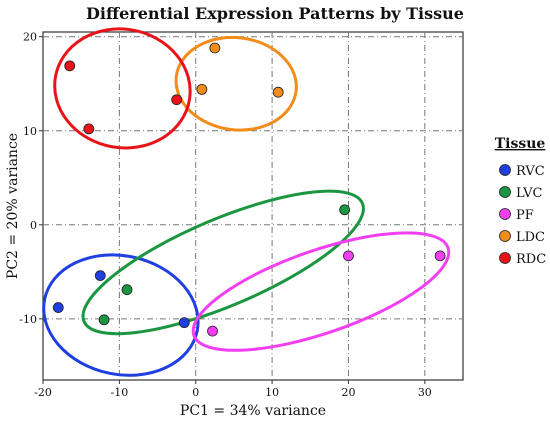 The image size is (550, 422). Describe the element at coordinates (120, 392) in the screenshot. I see `x-tick-label: -10` at that location.